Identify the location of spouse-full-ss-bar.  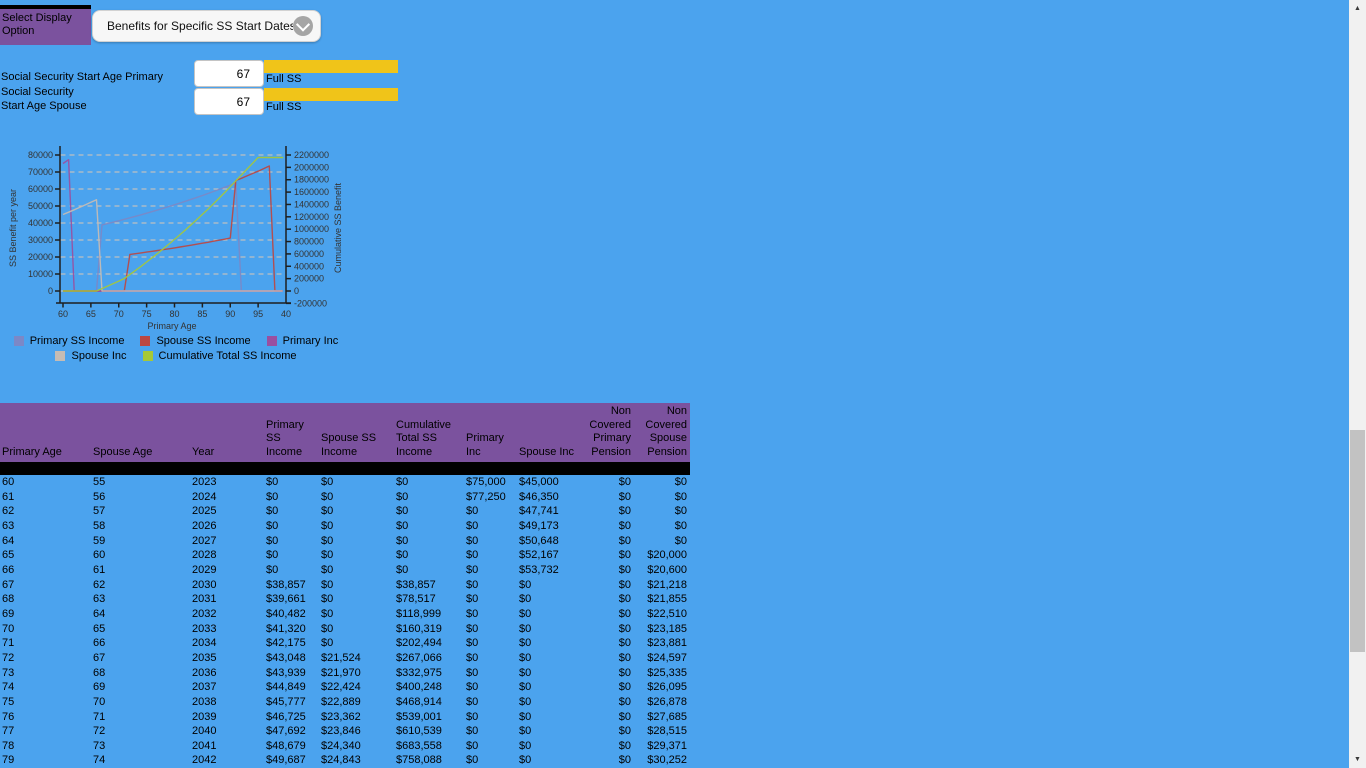
(331, 94).